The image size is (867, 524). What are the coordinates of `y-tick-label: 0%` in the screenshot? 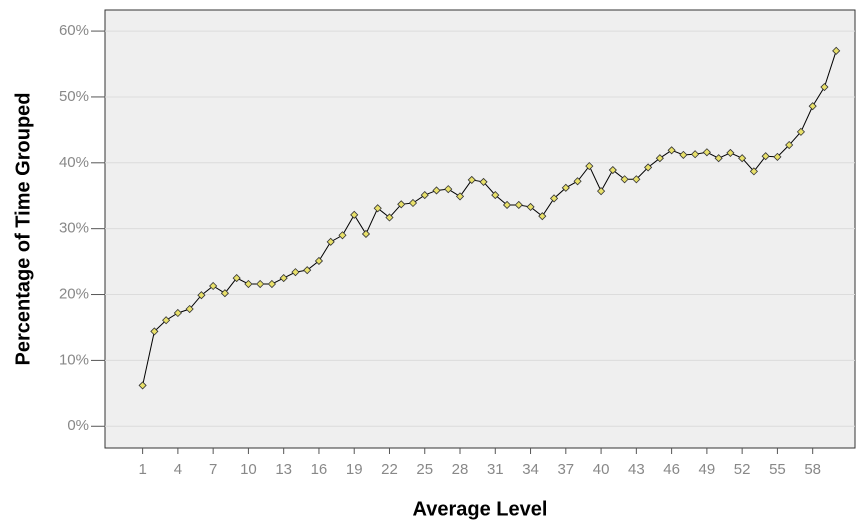 It's located at (78, 425).